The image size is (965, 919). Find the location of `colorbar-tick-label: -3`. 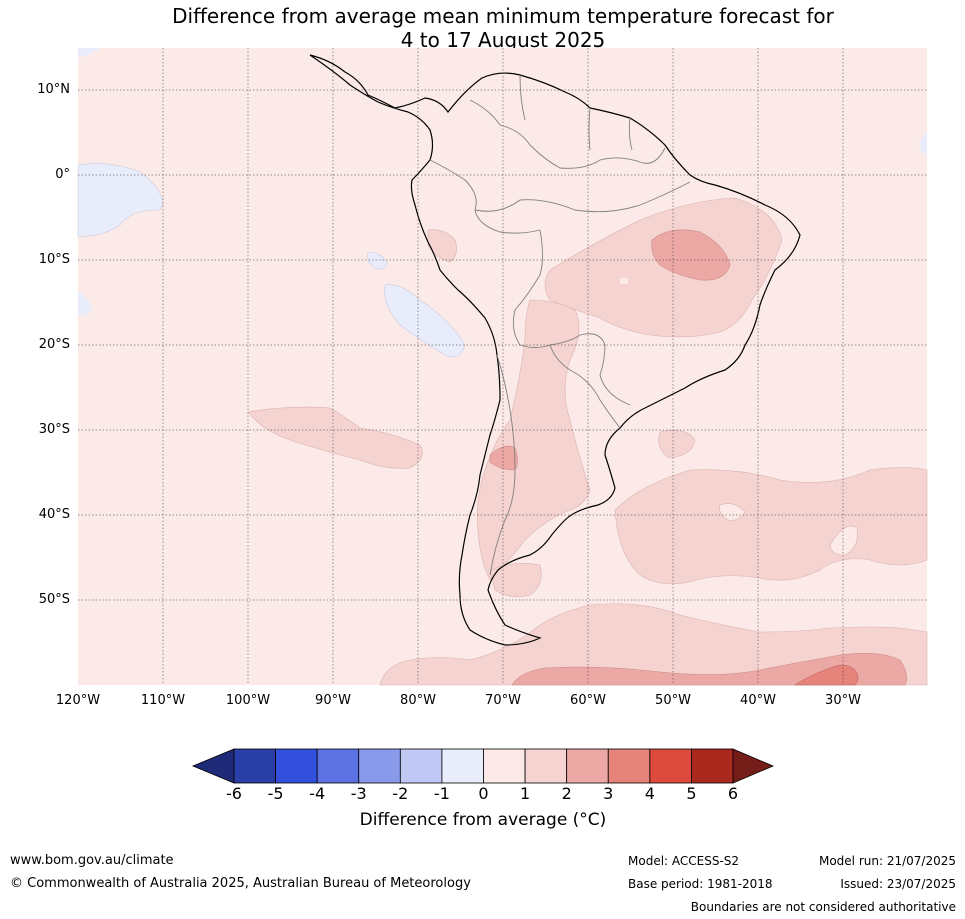

colorbar-tick-label: -3 is located at coordinates (358, 793).